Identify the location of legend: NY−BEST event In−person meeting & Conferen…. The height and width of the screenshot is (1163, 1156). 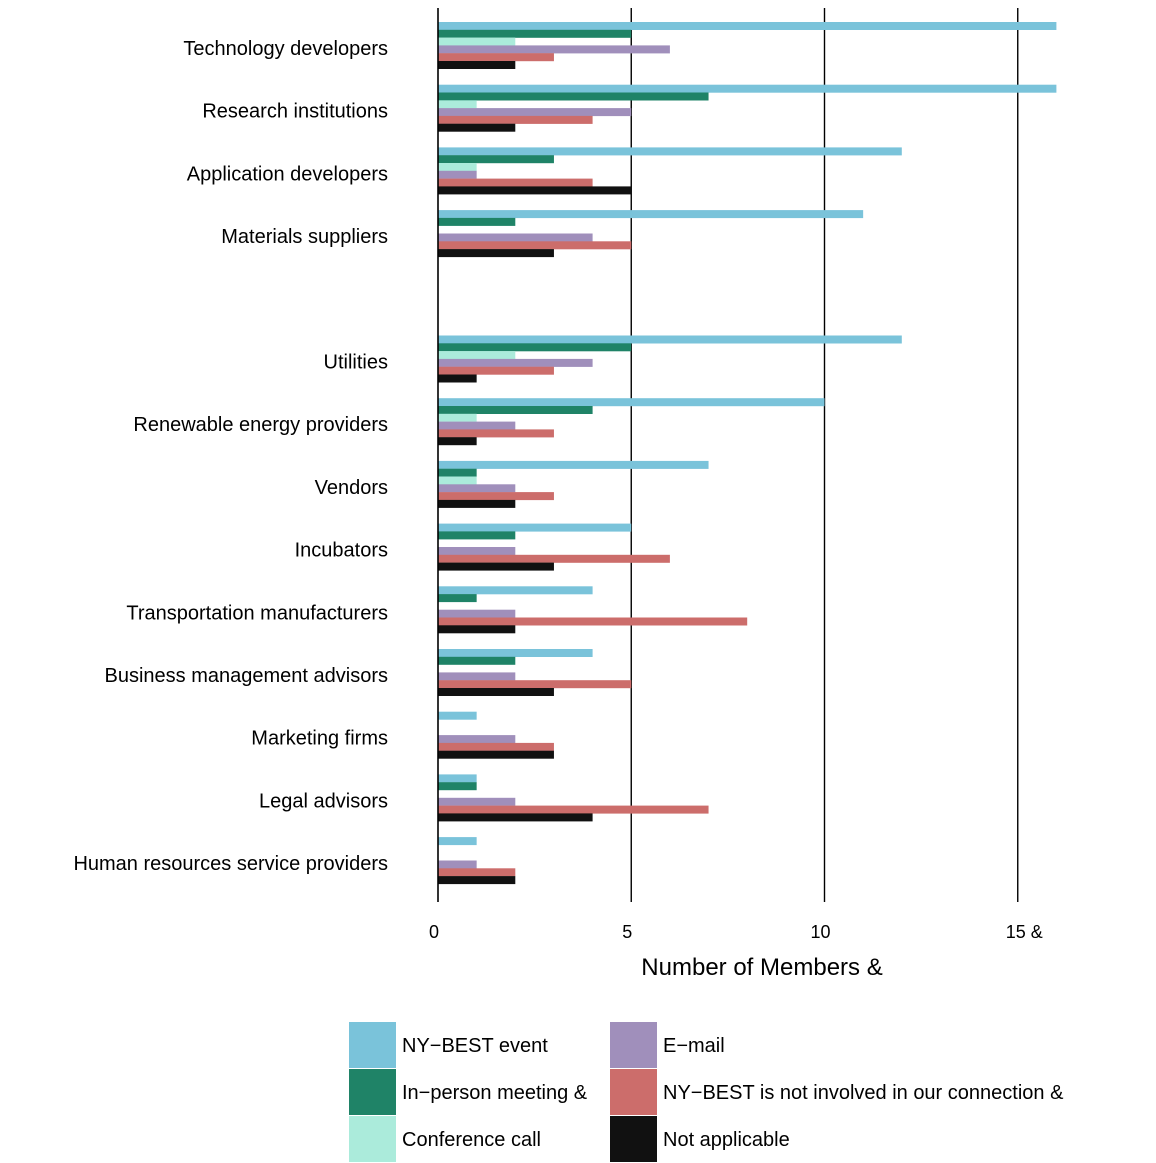
(706, 1092).